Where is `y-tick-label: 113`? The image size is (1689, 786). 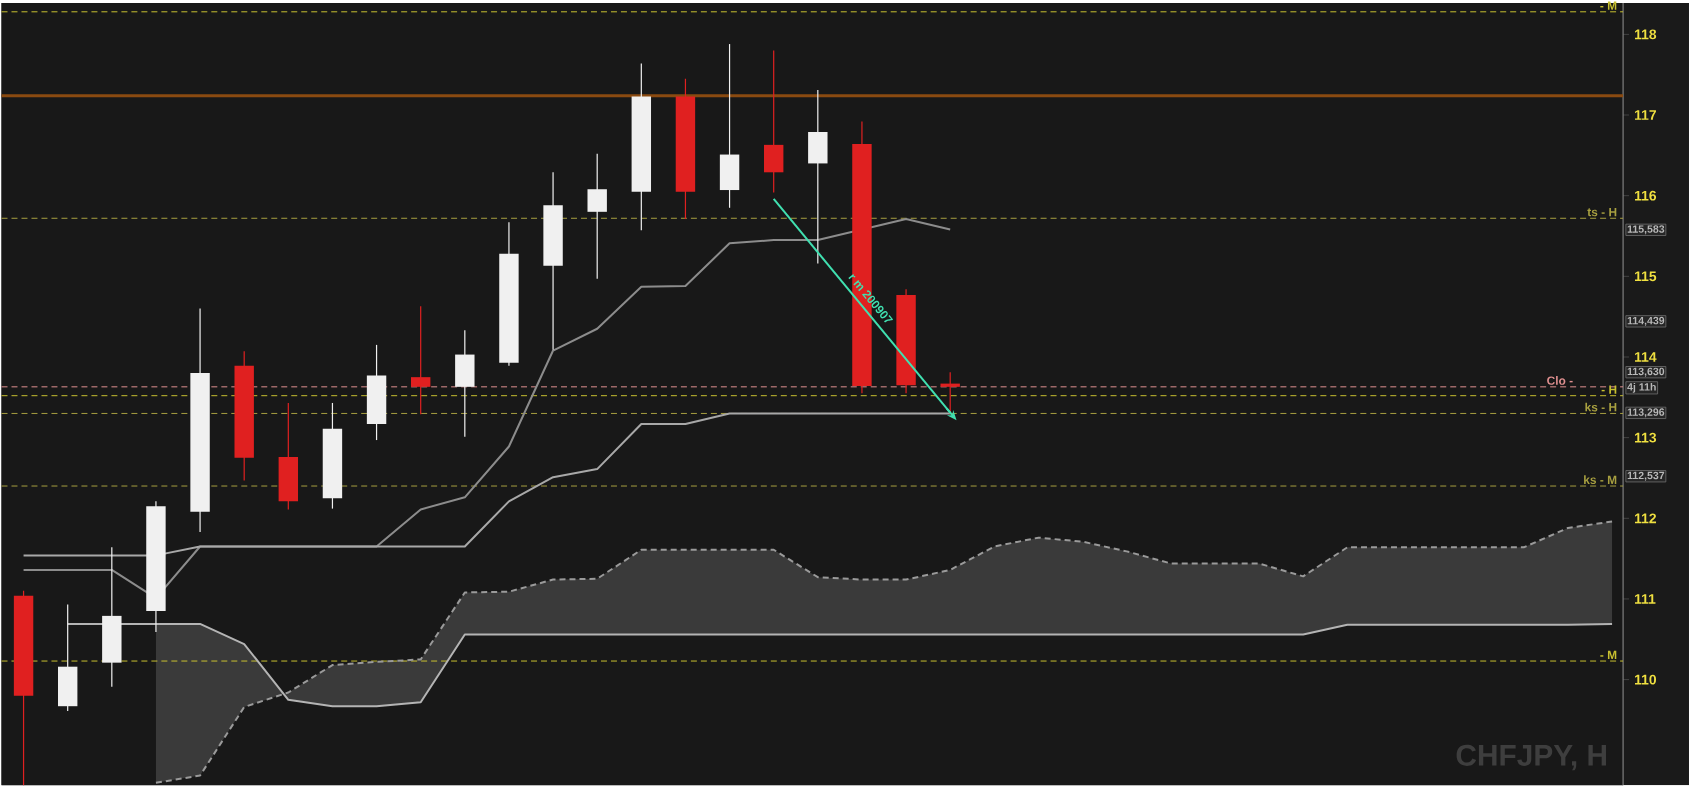 y-tick-label: 113 is located at coordinates (1646, 437).